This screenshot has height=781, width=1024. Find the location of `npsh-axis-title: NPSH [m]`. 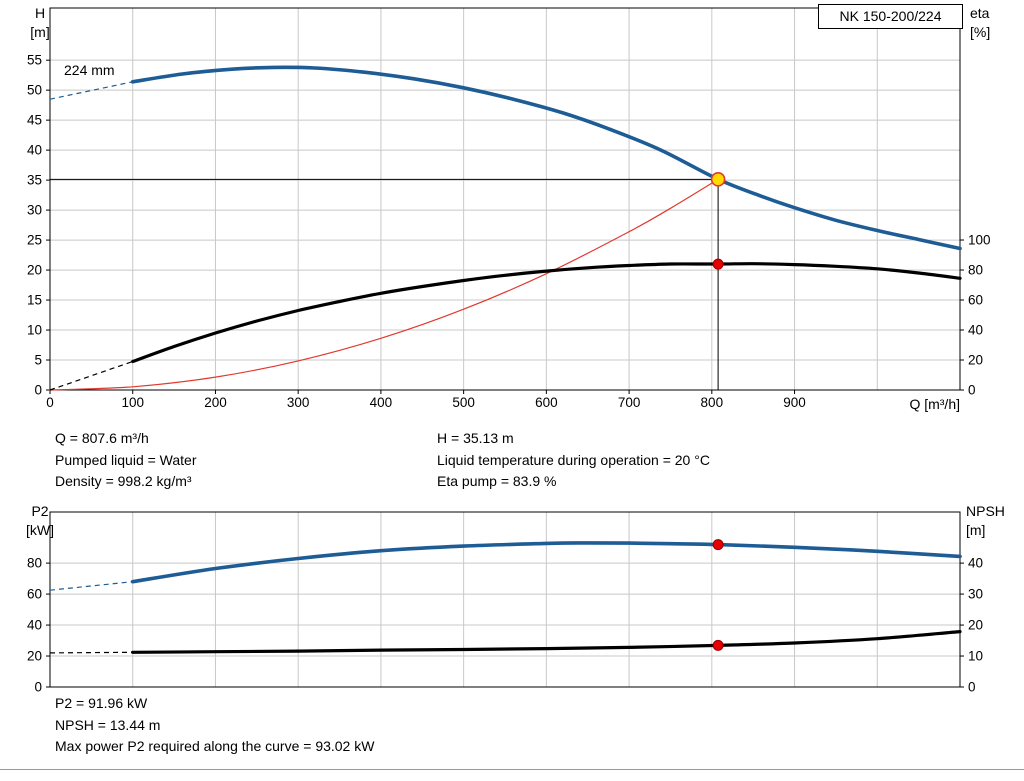

npsh-axis-title: NPSH [m] is located at coordinates (992, 521).